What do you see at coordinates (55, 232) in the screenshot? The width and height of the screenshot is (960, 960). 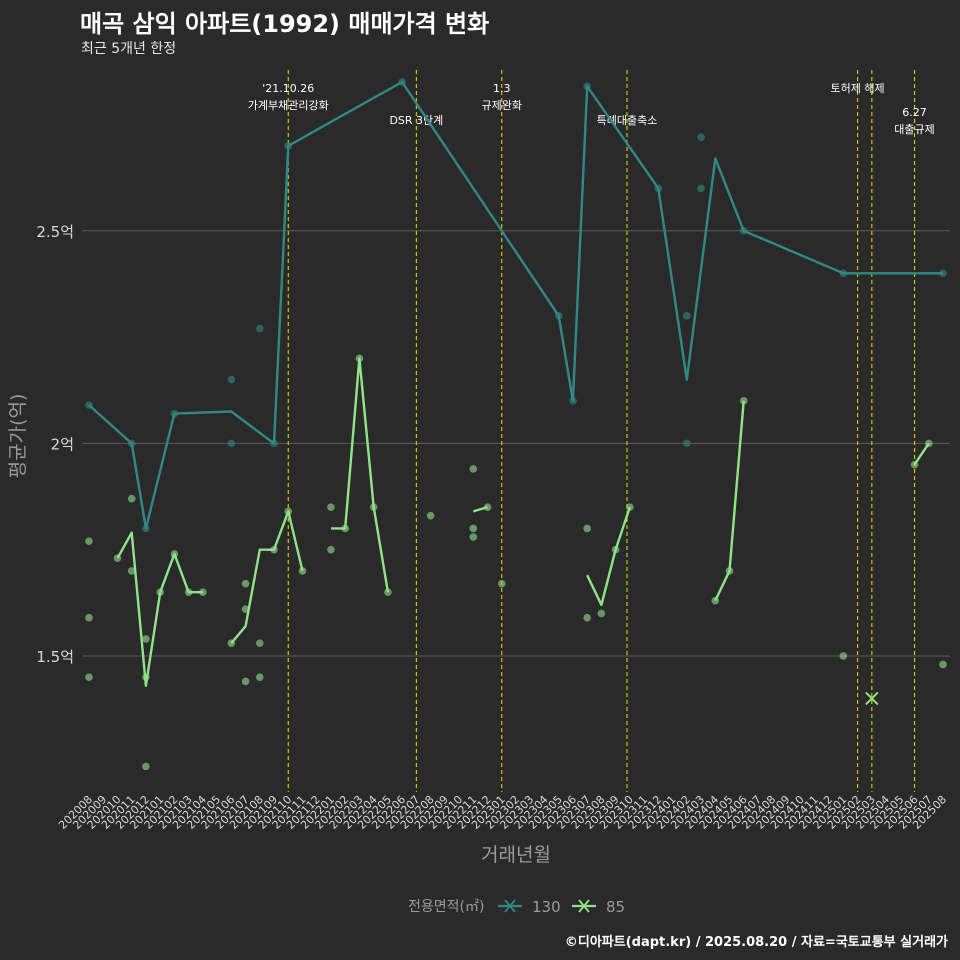 I see `y-tick-label: 2.5억` at bounding box center [55, 232].